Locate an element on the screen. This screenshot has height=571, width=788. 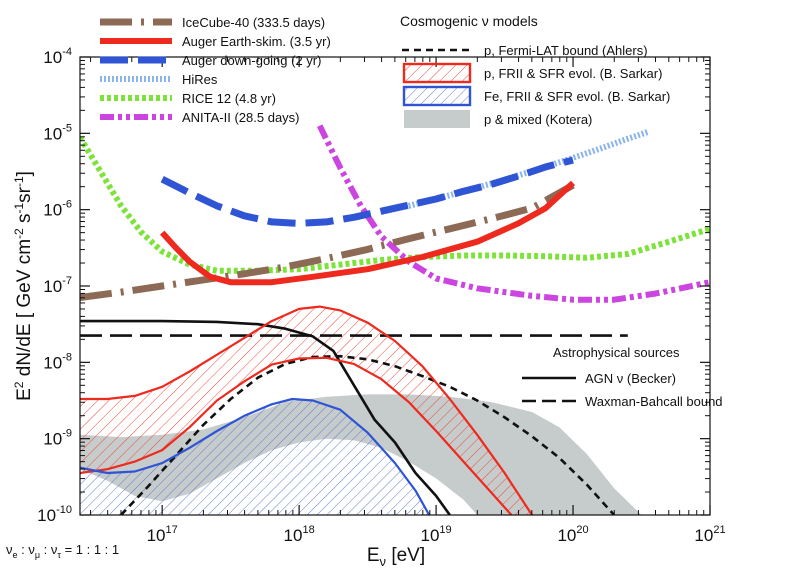
y-tick-label: 10⁻⁹ is located at coordinates (57, 438).